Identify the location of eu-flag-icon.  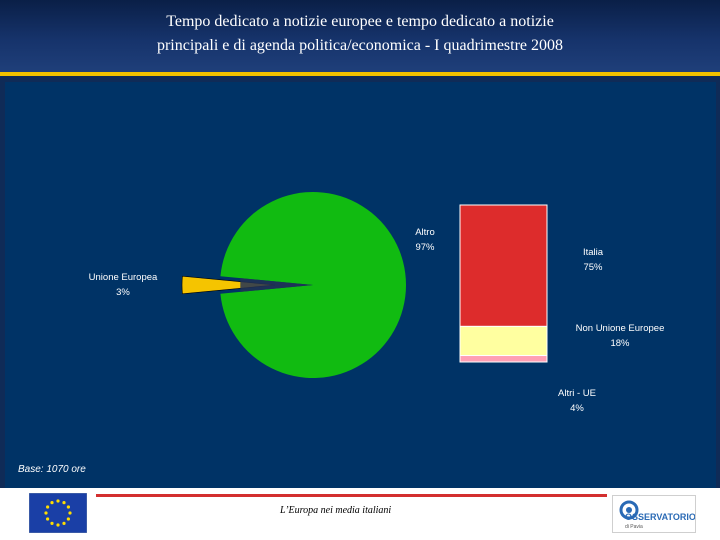
(58, 513).